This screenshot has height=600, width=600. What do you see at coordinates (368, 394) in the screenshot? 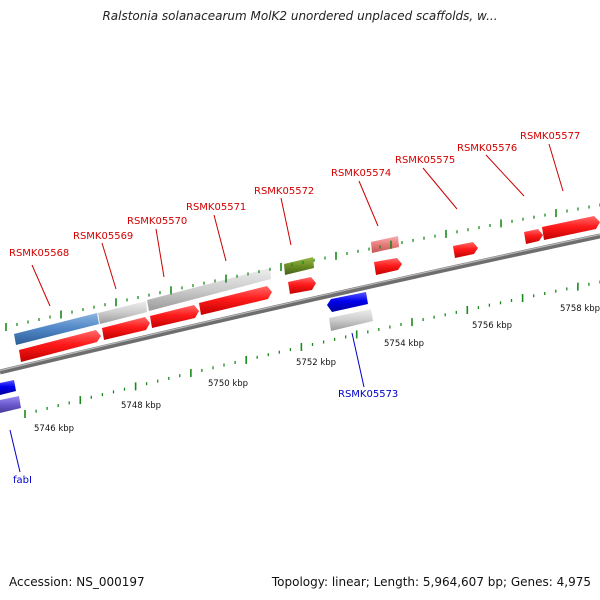
I see `gene-label-RSMK05573: RSMK05573` at bounding box center [368, 394].